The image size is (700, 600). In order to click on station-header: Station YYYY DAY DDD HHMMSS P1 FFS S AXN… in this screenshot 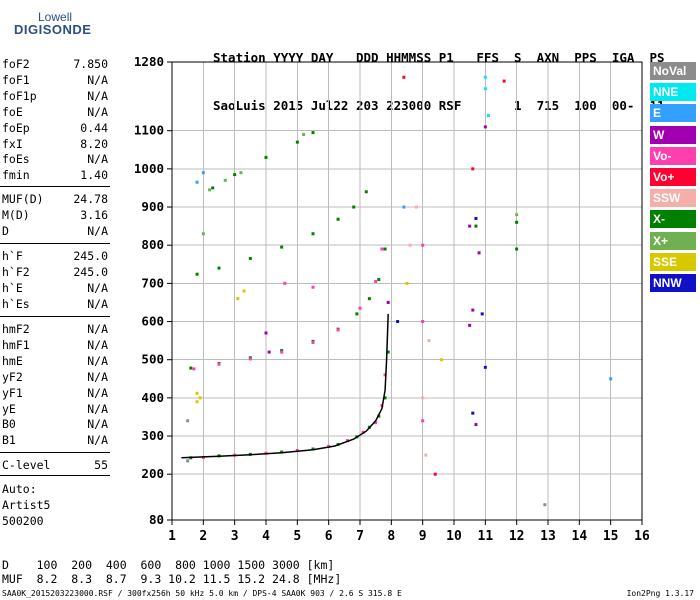, I will do `click(439, 74)`.